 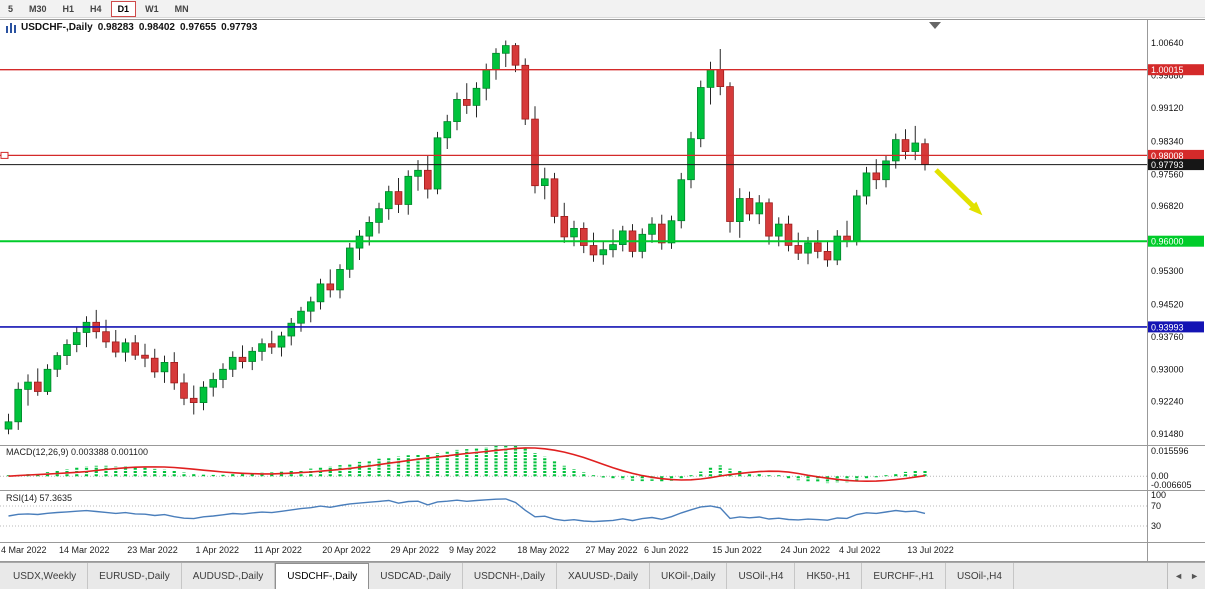 What do you see at coordinates (45, 576) in the screenshot?
I see `chart-tab-usdx-weekly: USDX,Weekly` at bounding box center [45, 576].